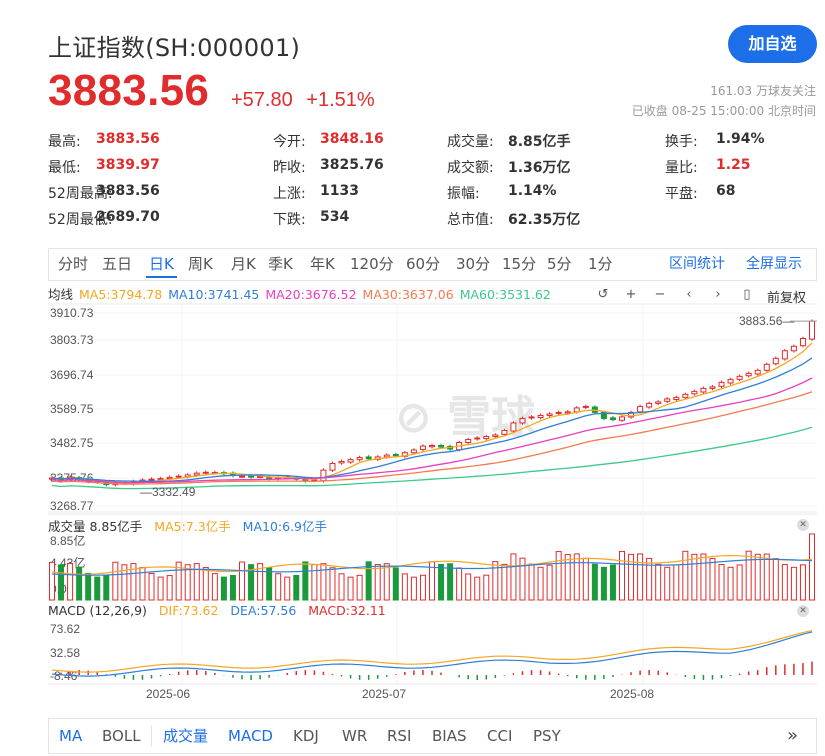 This screenshot has height=756, width=825. I want to click on stat-value-text: 3848.16, so click(352, 139).